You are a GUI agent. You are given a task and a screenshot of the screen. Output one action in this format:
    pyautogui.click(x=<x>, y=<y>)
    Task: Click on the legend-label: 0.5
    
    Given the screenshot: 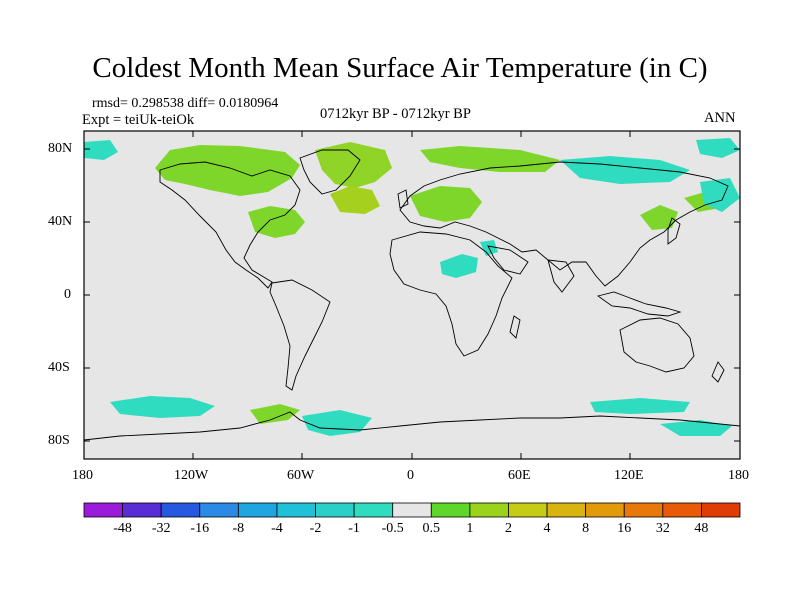 What is the action you would take?
    pyautogui.click(x=431, y=528)
    